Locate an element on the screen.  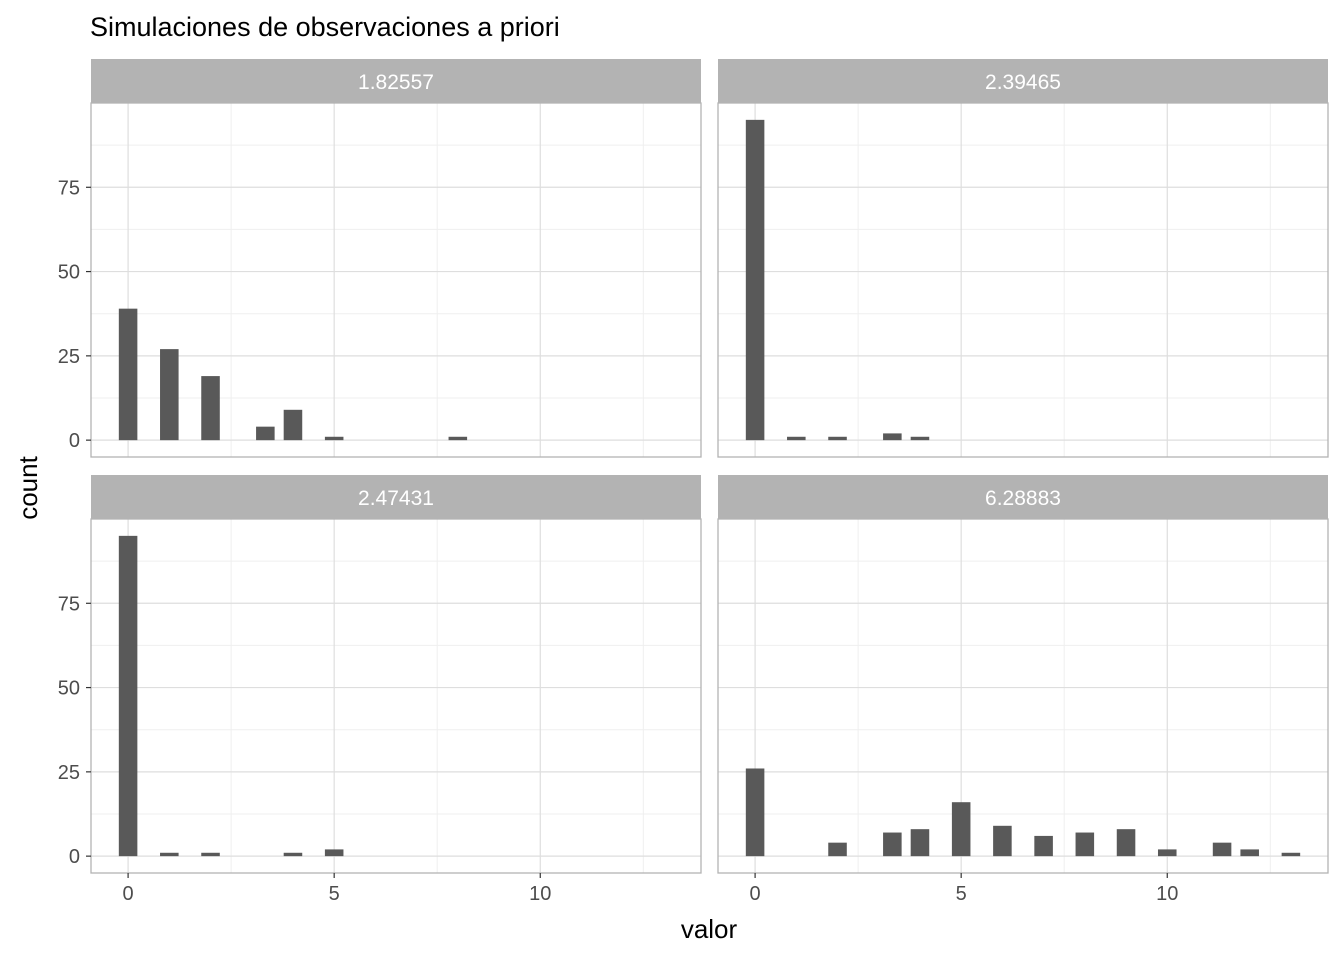
facet-strip-label: 2.47431 is located at coordinates (396, 498).